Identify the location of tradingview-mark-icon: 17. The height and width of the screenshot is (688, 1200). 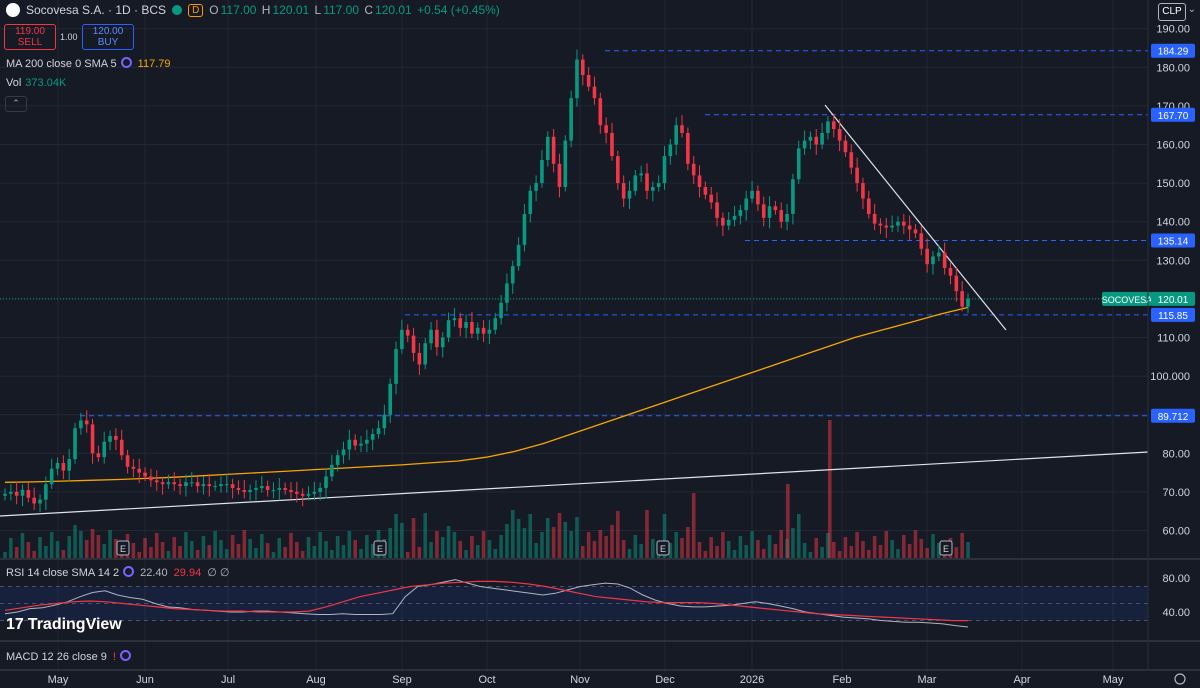
(15, 624).